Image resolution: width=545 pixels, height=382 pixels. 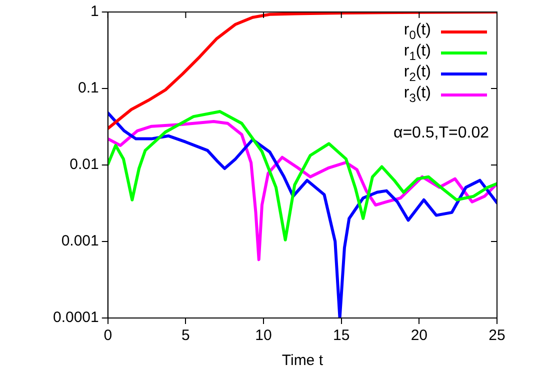 I want to click on x-tick-label: 15, so click(x=341, y=335).